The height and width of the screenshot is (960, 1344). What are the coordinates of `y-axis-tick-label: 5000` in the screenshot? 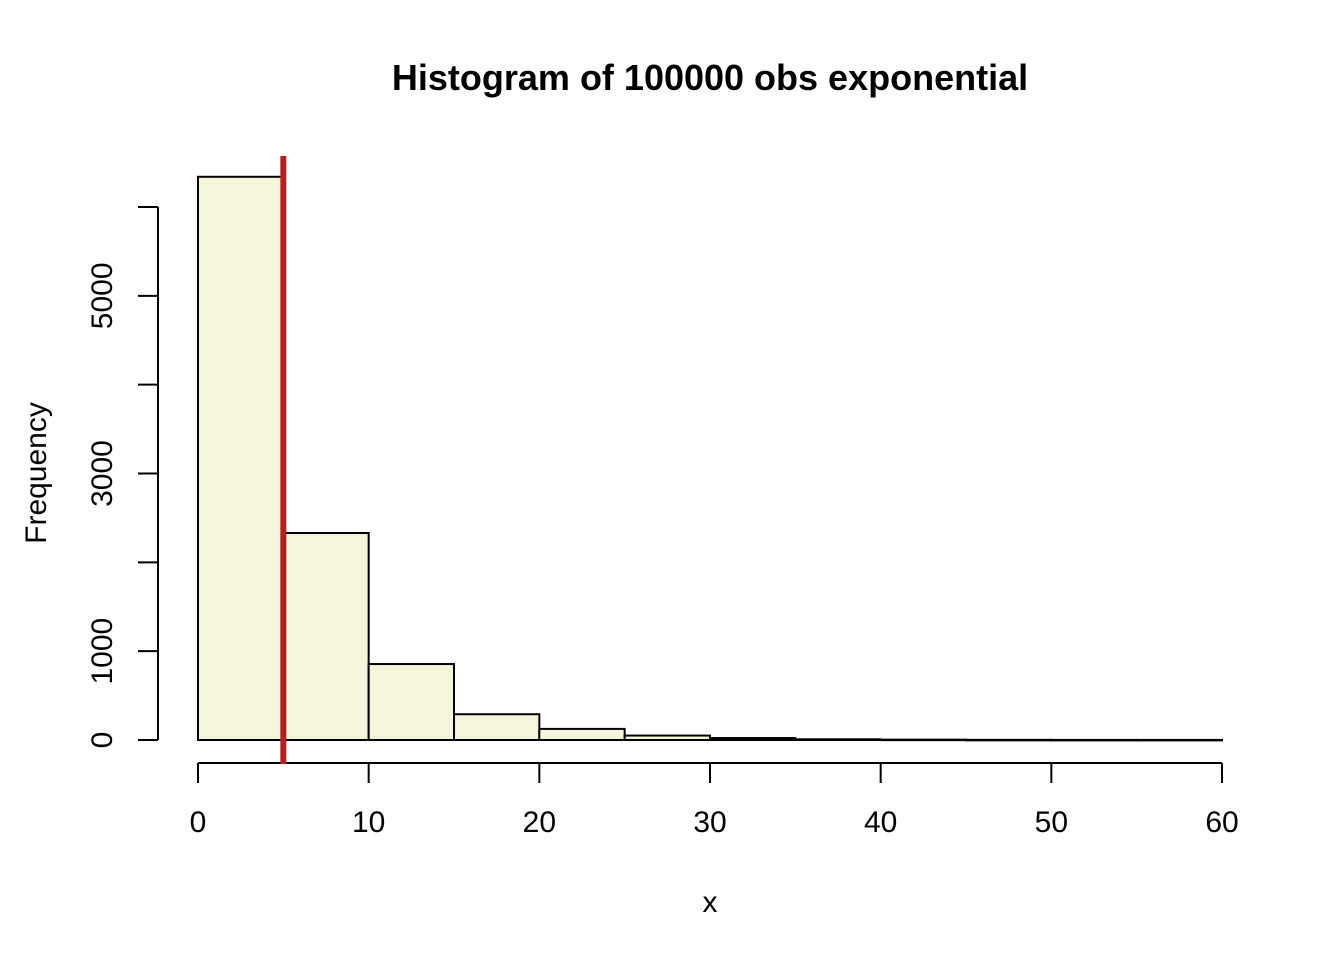 It's located at (102, 295).